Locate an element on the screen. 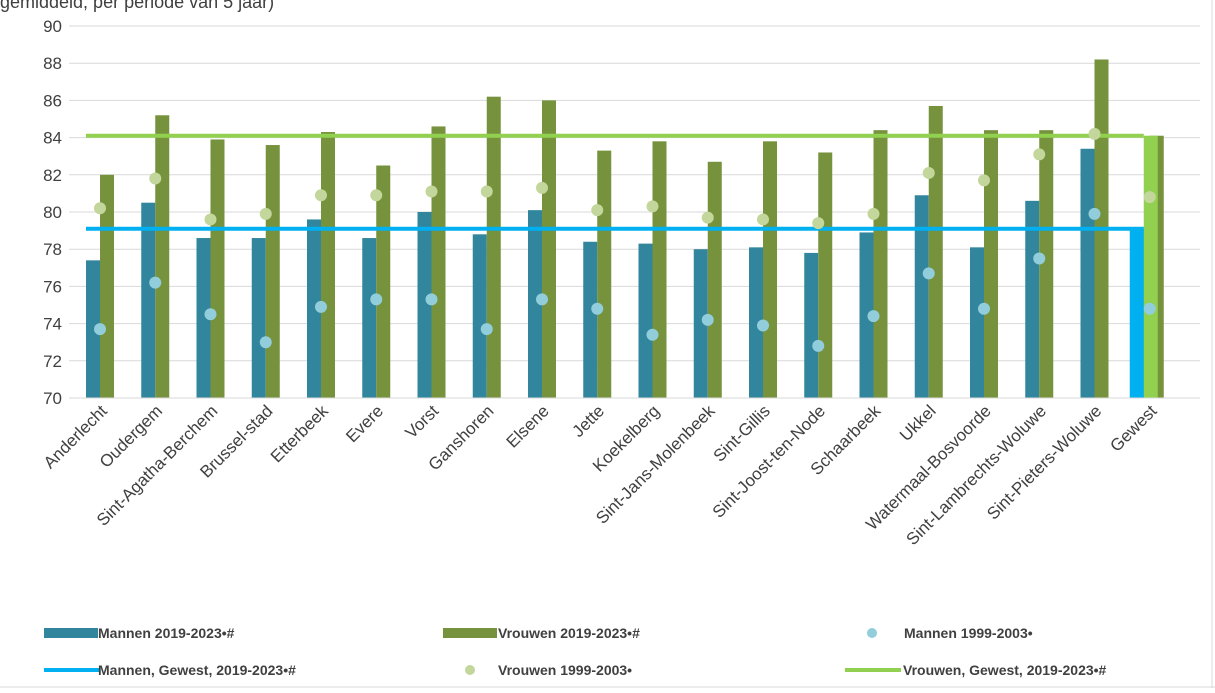  legend-label: Mannen, Gewest, 2019-2023•# is located at coordinates (197, 670).